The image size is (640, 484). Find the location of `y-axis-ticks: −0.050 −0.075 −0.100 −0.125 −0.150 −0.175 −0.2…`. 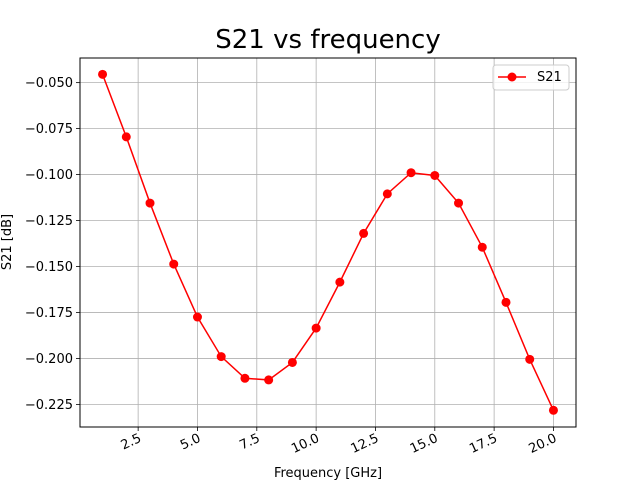

y-axis-ticks: −0.050 −0.075 −0.100 −0.125 −0.150 −0.175 −0.2… is located at coordinates (52, 244).